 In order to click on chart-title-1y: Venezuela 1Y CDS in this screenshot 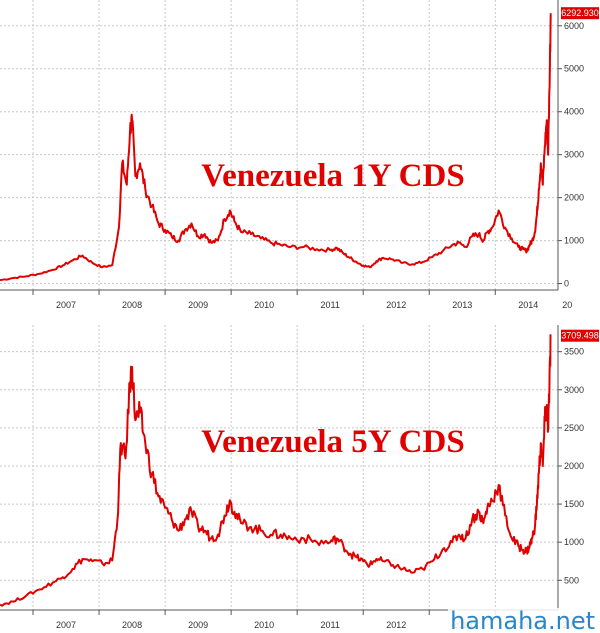, I will do `click(332, 176)`.